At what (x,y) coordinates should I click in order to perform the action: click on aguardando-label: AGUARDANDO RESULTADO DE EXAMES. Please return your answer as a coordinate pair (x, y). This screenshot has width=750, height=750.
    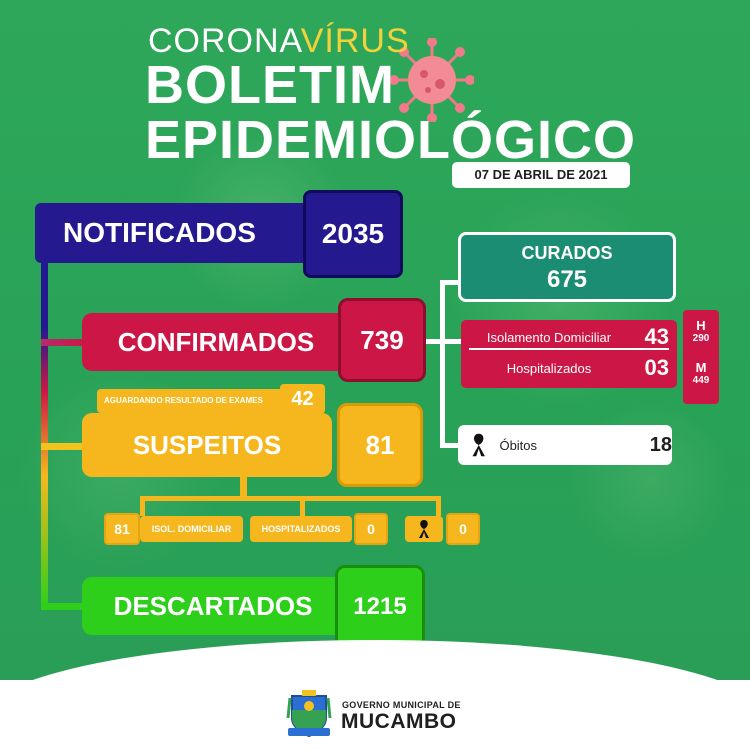
    Looking at the image, I should click on (192, 401).